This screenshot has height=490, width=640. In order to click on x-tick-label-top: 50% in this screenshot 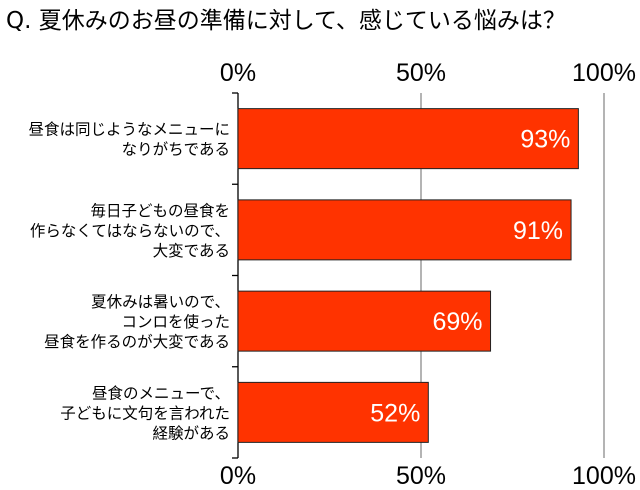, I will do `click(421, 73)`.